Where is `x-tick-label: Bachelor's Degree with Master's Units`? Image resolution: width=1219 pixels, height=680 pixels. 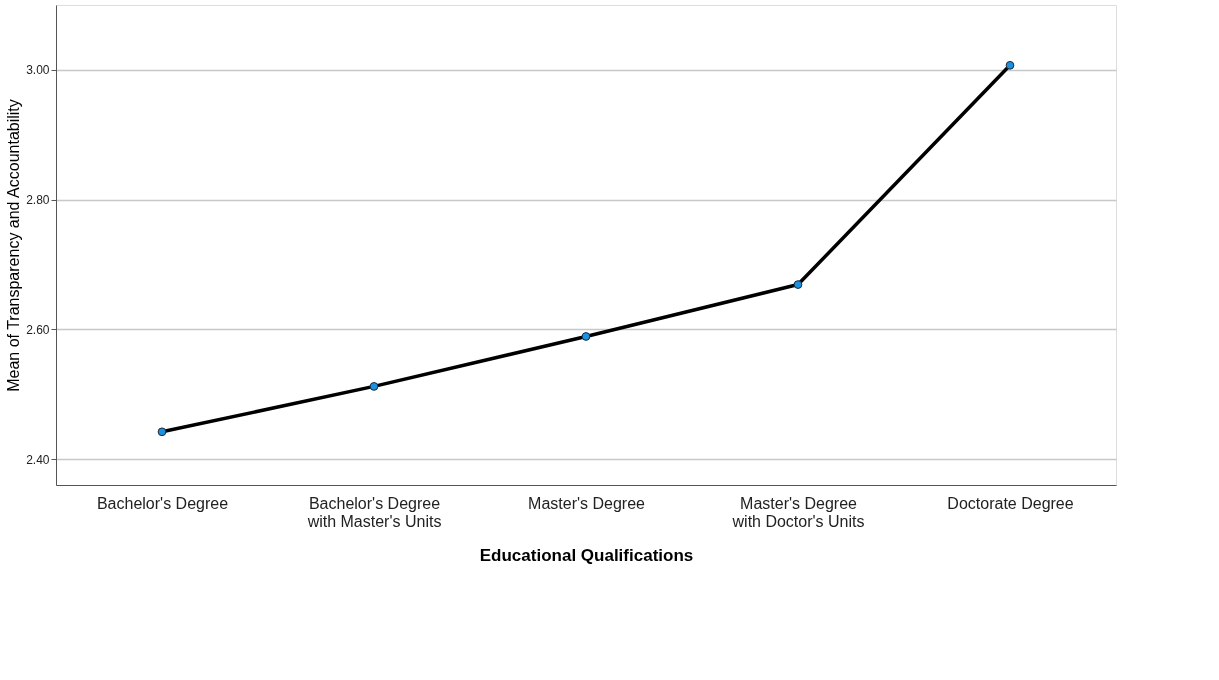
x-tick-label: Bachelor's Degree with Master's Units is located at coordinates (374, 512).